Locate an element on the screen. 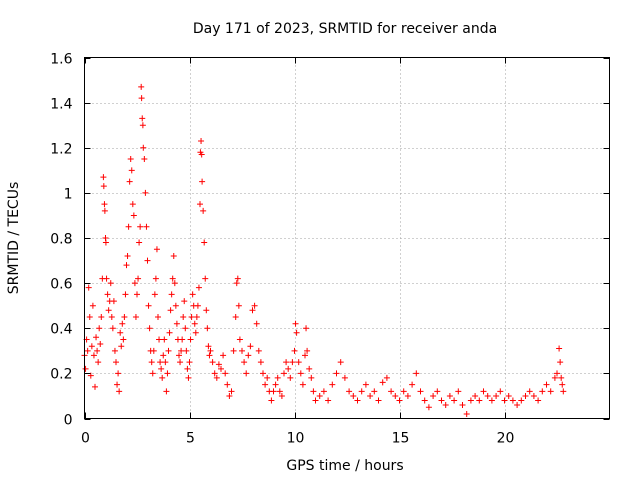 The width and height of the screenshot is (640, 480). x-tick-label: 5 is located at coordinates (190, 439).